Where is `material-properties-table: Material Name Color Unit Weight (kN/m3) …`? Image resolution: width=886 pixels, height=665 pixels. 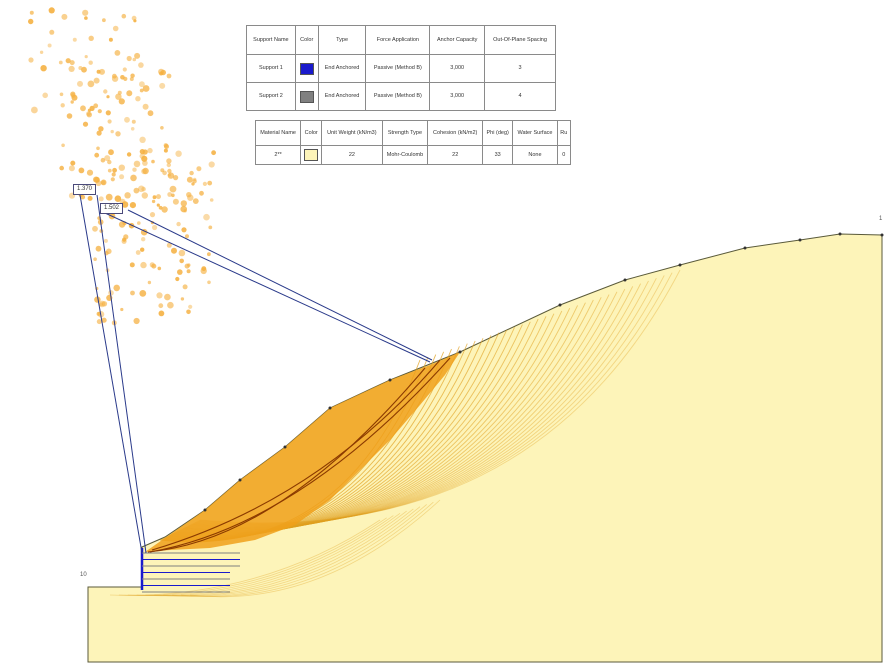 material-properties-table: Material Name Color Unit Weight (kN/m3) … is located at coordinates (413, 142).